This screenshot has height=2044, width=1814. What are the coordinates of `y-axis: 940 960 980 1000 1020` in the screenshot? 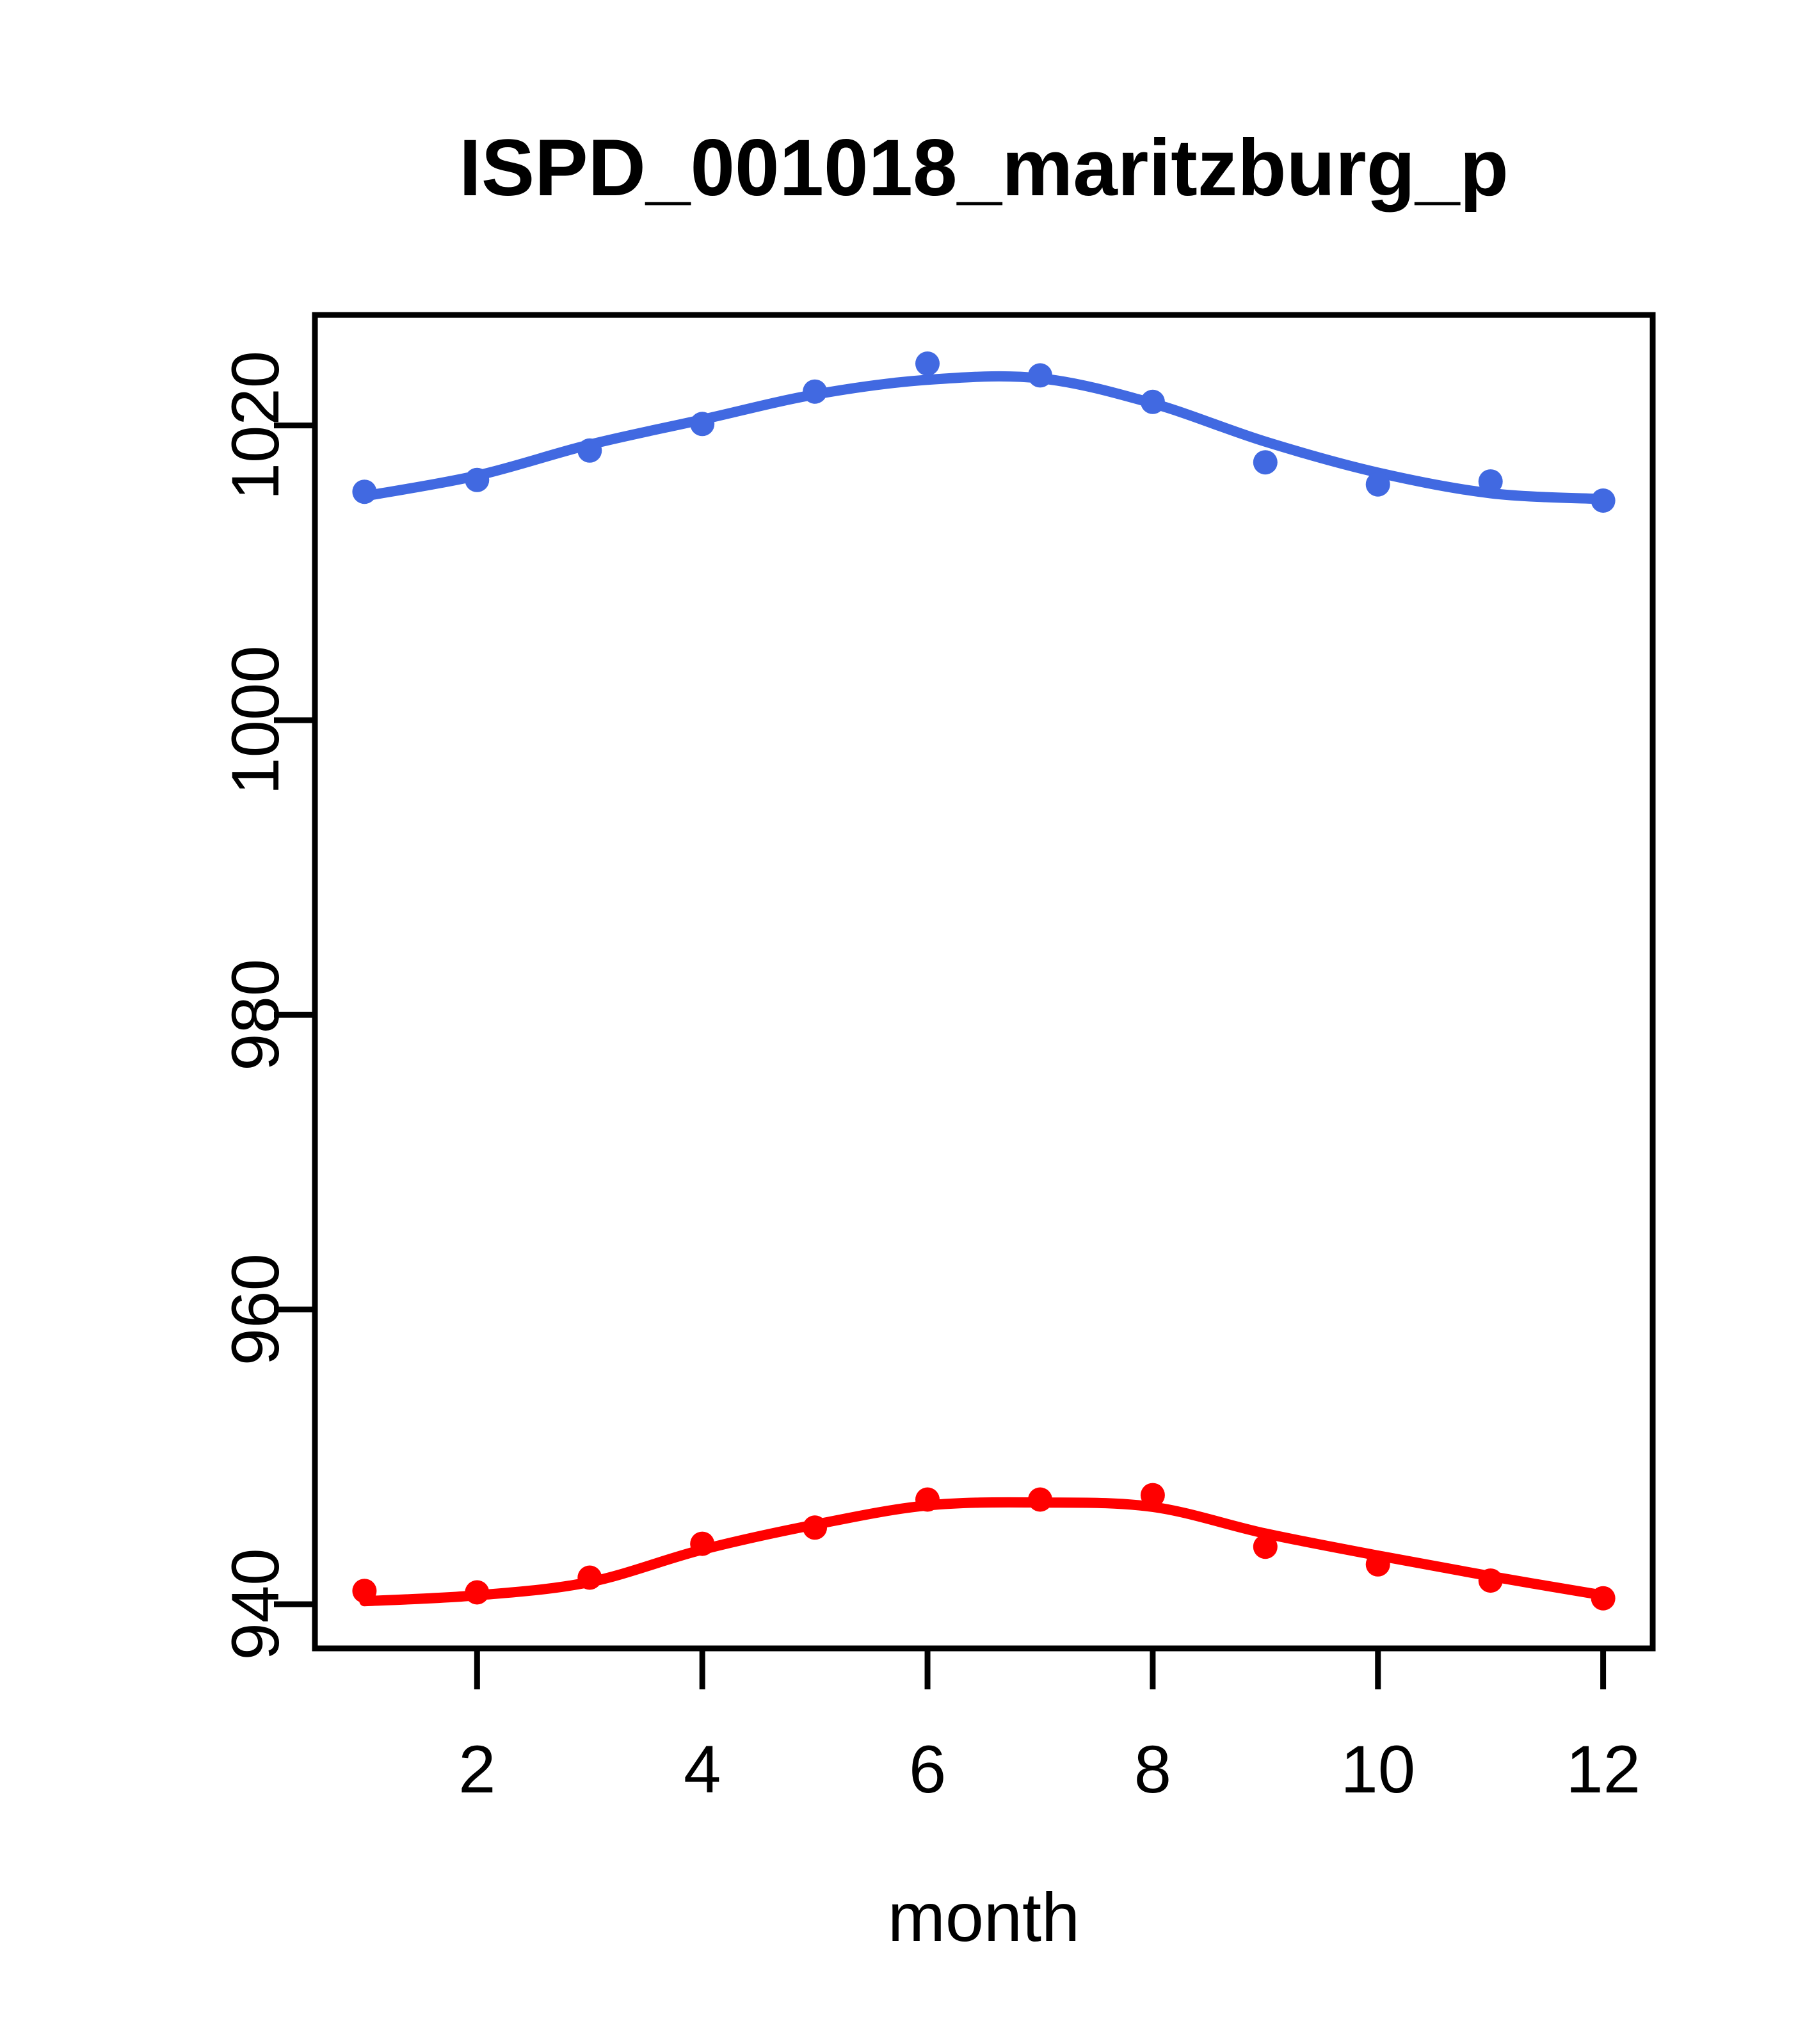 It's located at (266, 1006).